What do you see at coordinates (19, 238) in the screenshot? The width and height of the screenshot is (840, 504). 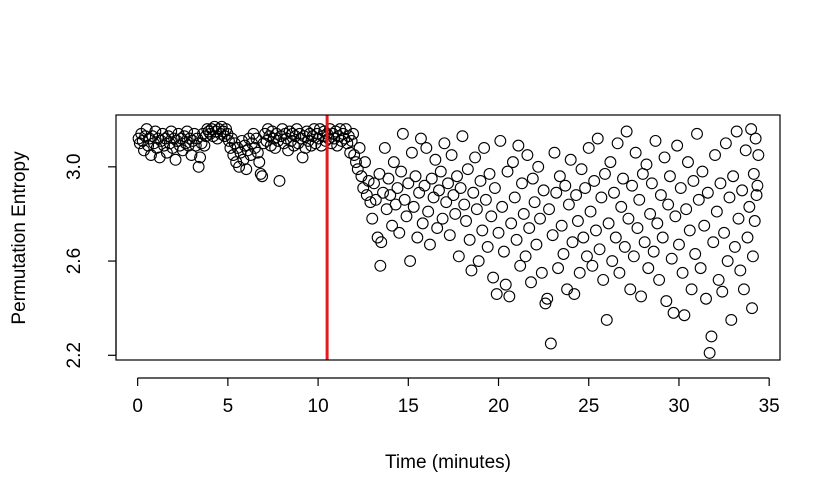 I see `y-axis-title: Permutation Entropy` at bounding box center [19, 238].